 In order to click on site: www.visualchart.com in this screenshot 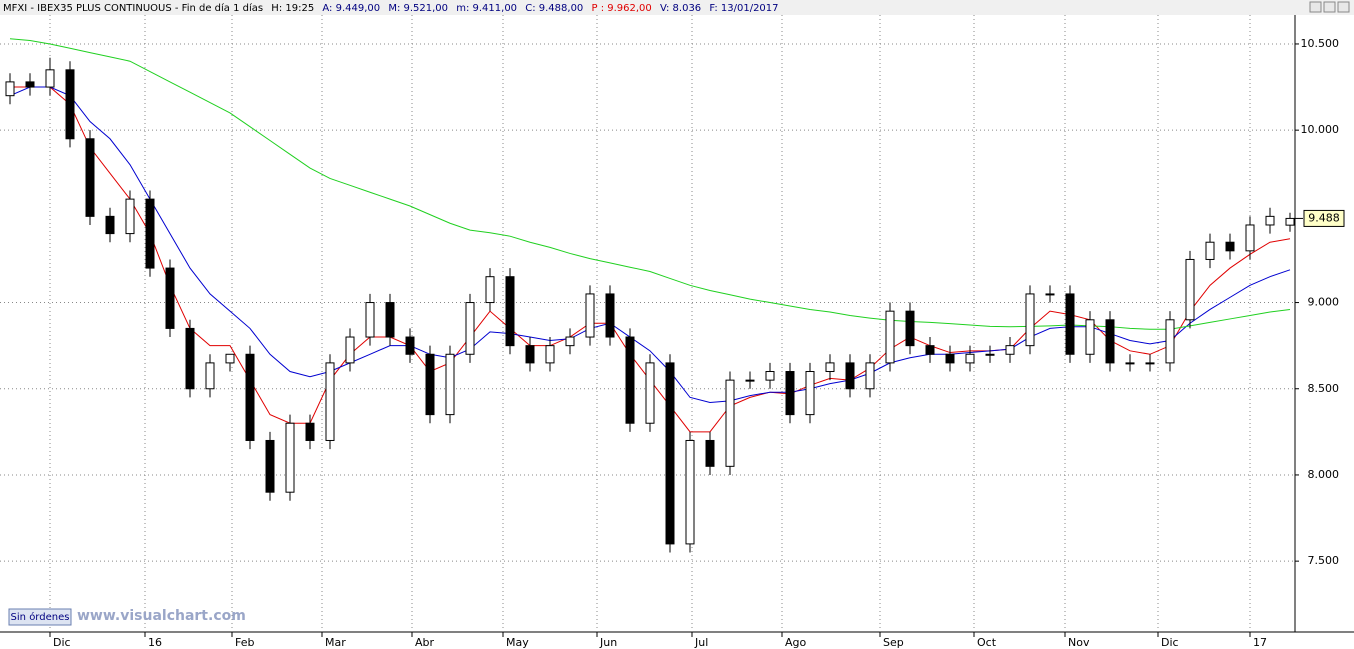, I will do `click(161, 616)`.